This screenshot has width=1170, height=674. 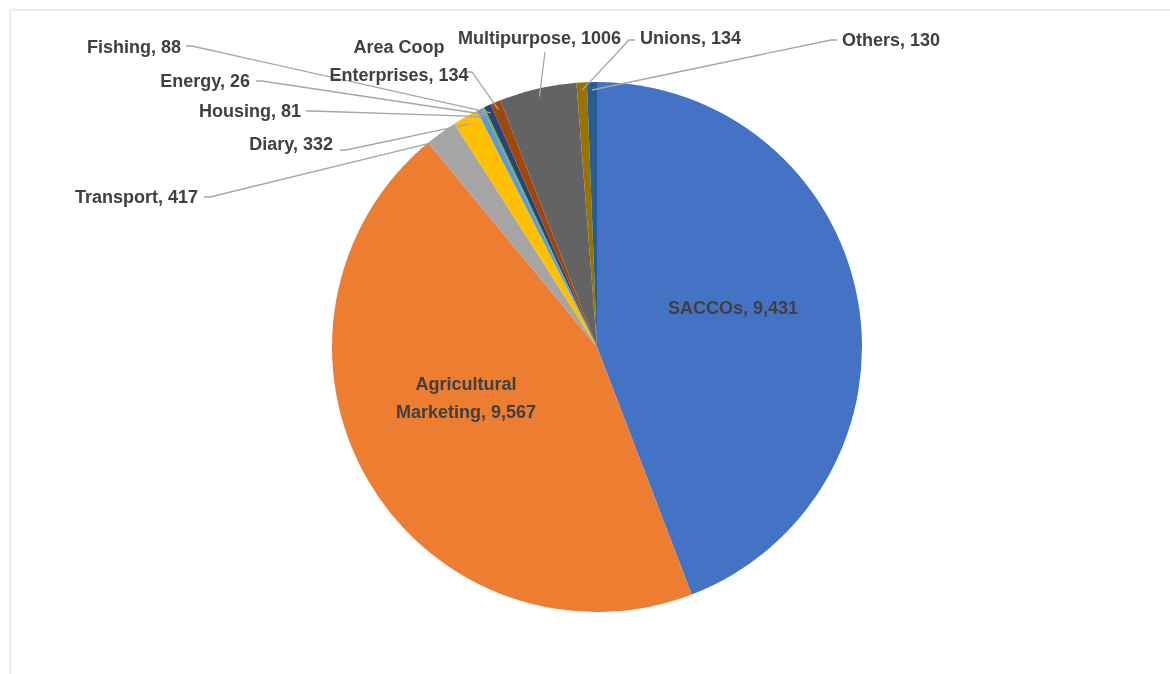 What do you see at coordinates (136, 197) in the screenshot?
I see `slice-label: Transport, 417` at bounding box center [136, 197].